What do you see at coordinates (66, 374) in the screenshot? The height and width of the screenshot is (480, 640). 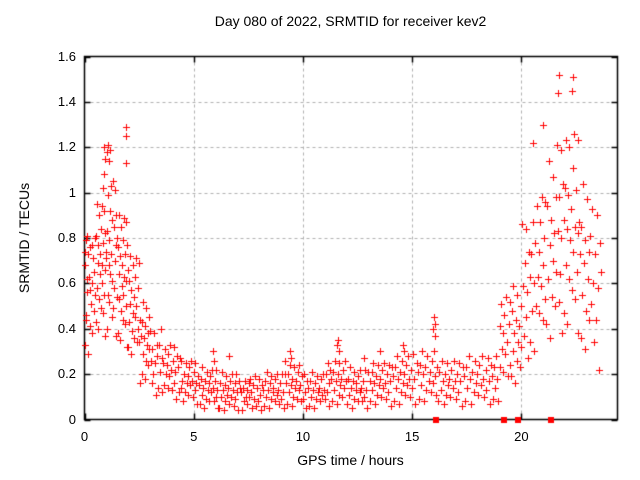 I see `y-tick-label: 0.2` at bounding box center [66, 374].